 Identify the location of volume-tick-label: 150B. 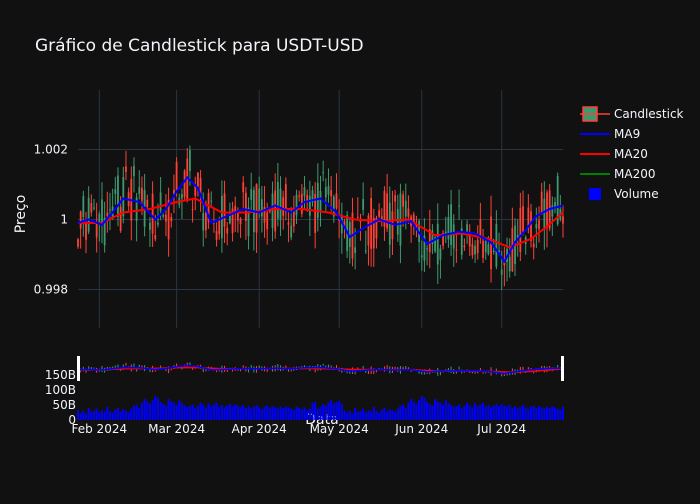
(60, 375).